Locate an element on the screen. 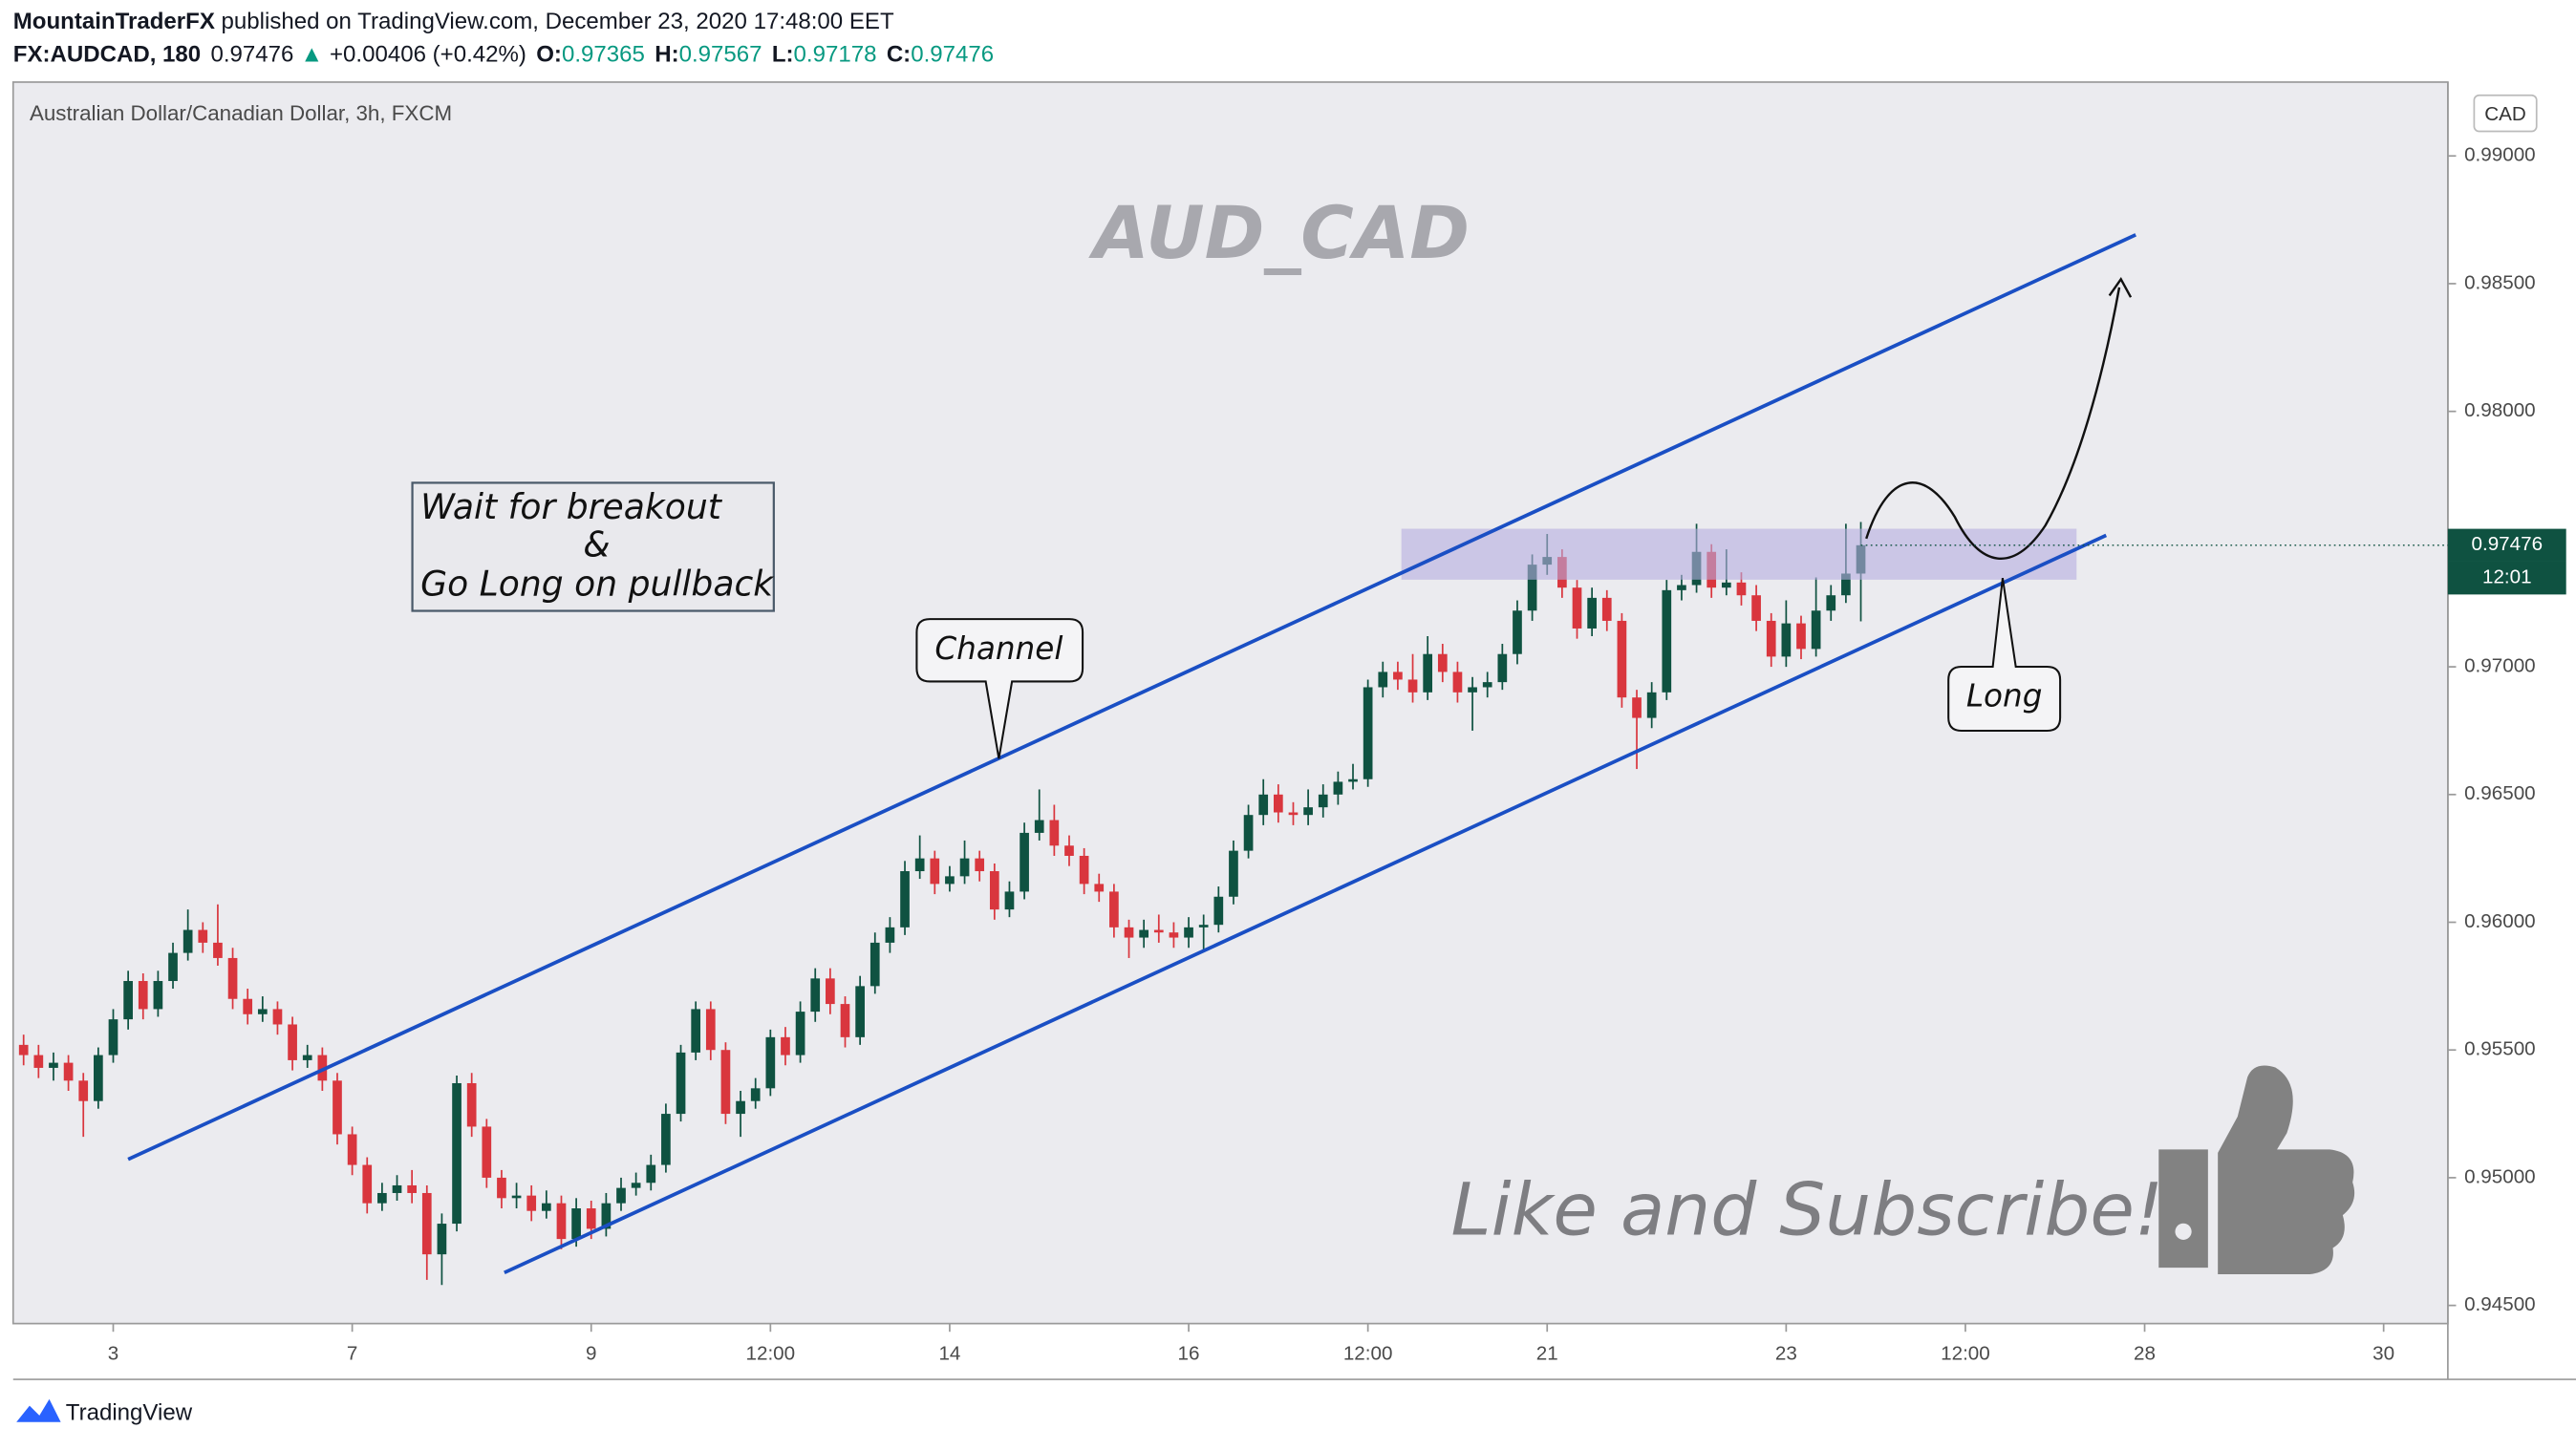 Image resolution: width=2576 pixels, height=1450 pixels. l-value: 0.97178 is located at coordinates (835, 55).